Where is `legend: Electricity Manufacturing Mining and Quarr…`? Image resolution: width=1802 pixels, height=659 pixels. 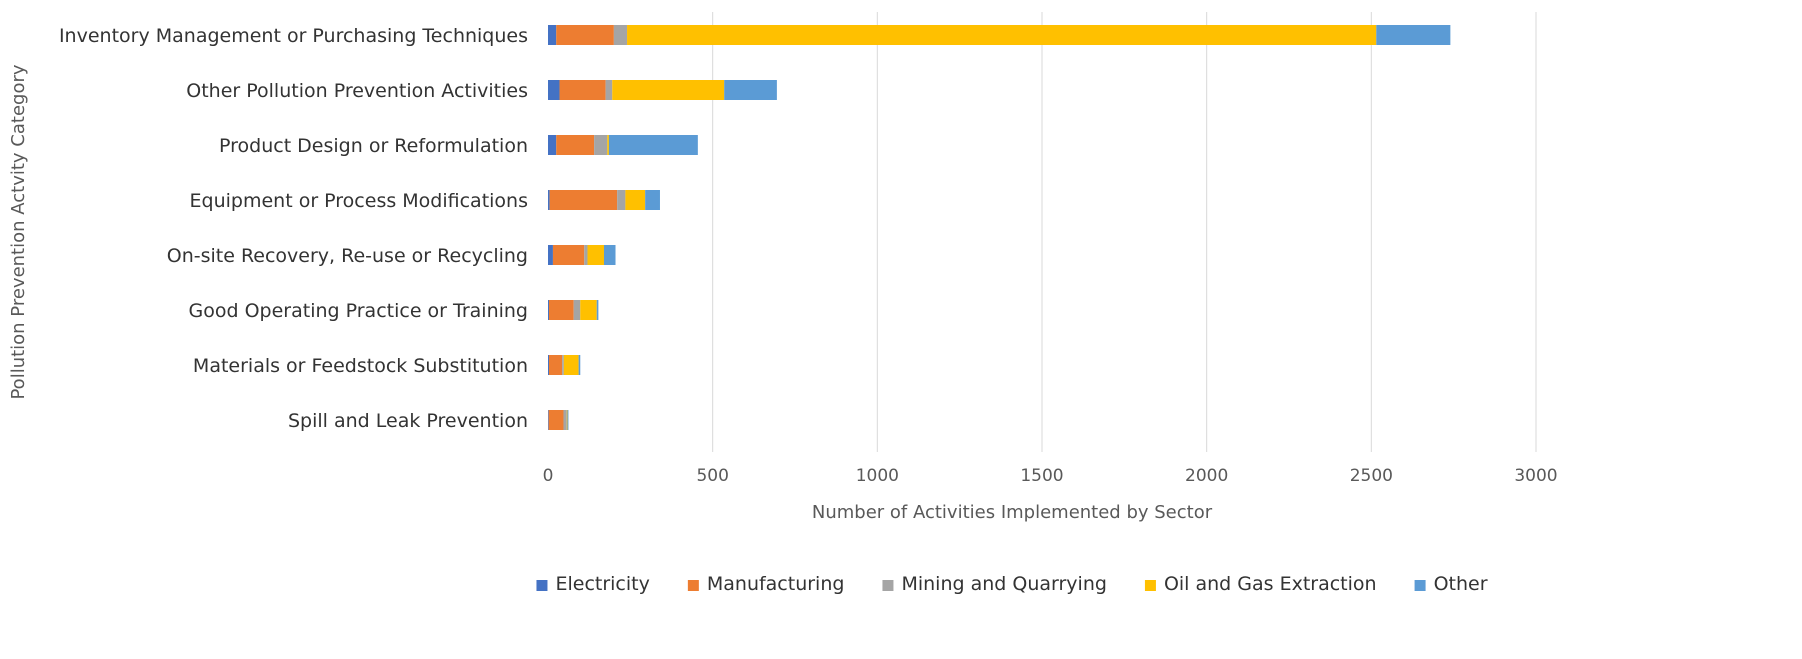
legend: Electricity Manufacturing Mining and Quarr… is located at coordinates (1012, 584).